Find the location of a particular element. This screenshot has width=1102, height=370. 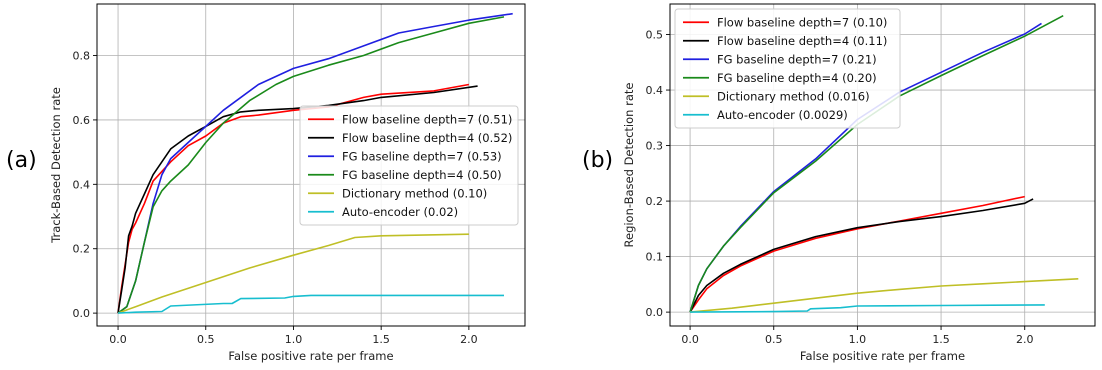

chart-a-x-tick-label: 0.0 is located at coordinates (118, 339).